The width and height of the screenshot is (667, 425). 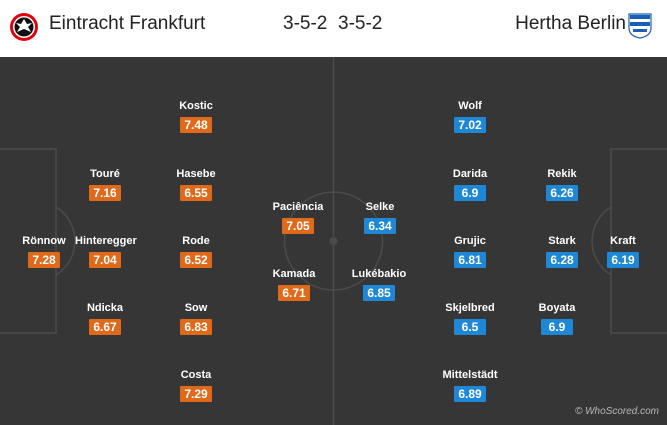 I want to click on player-name: Kraft, so click(x=623, y=241).